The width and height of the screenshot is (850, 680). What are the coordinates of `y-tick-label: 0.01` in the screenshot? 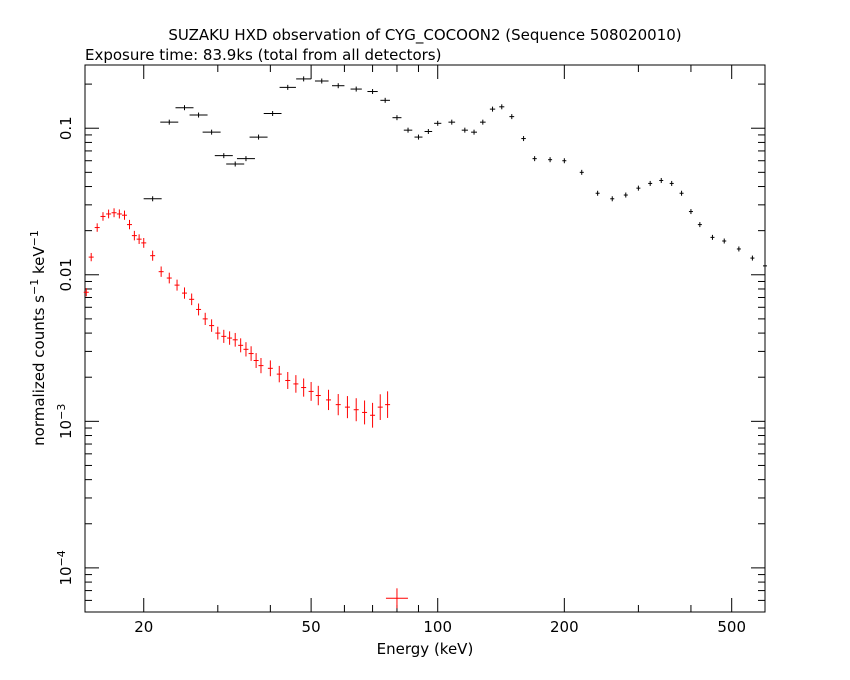 It's located at (66, 274).